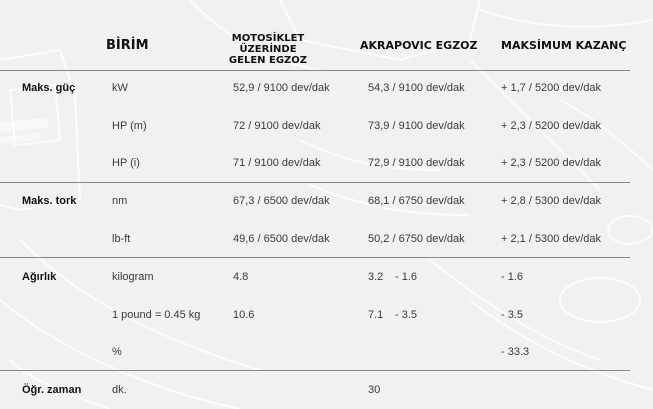  I want to click on header-unit: BİRİM, so click(127, 45).